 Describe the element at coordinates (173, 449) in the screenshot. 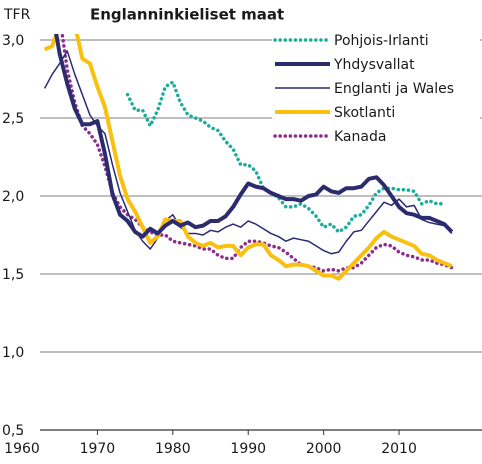

I see `x-tick-label: 1980` at that location.